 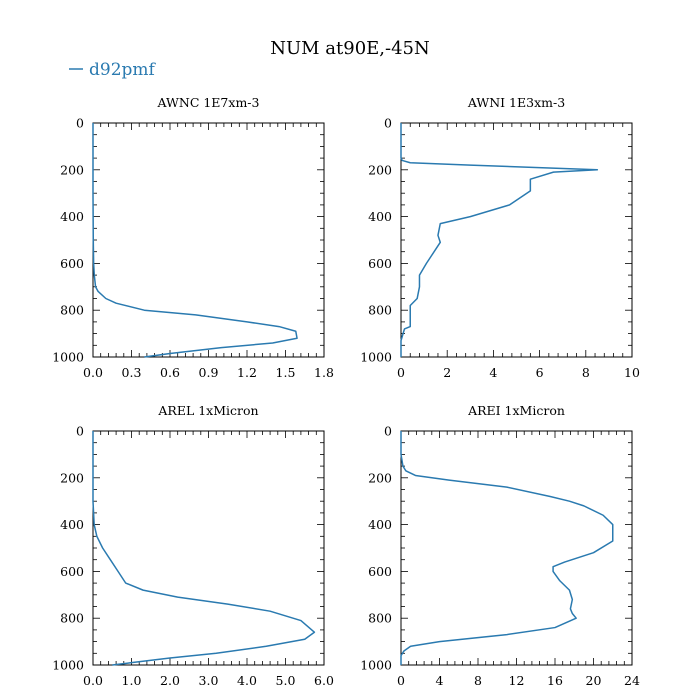 What do you see at coordinates (170, 372) in the screenshot?
I see `x-tick-label: 0.6` at bounding box center [170, 372].